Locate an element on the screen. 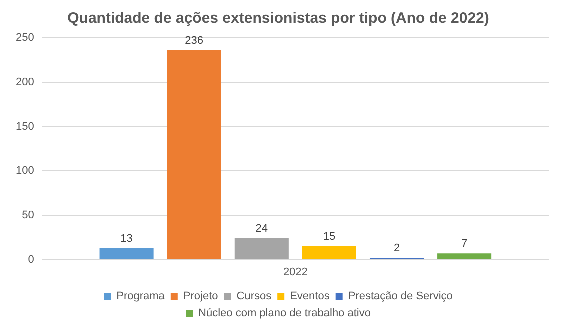  x-tick-label: 2022 is located at coordinates (295, 272).